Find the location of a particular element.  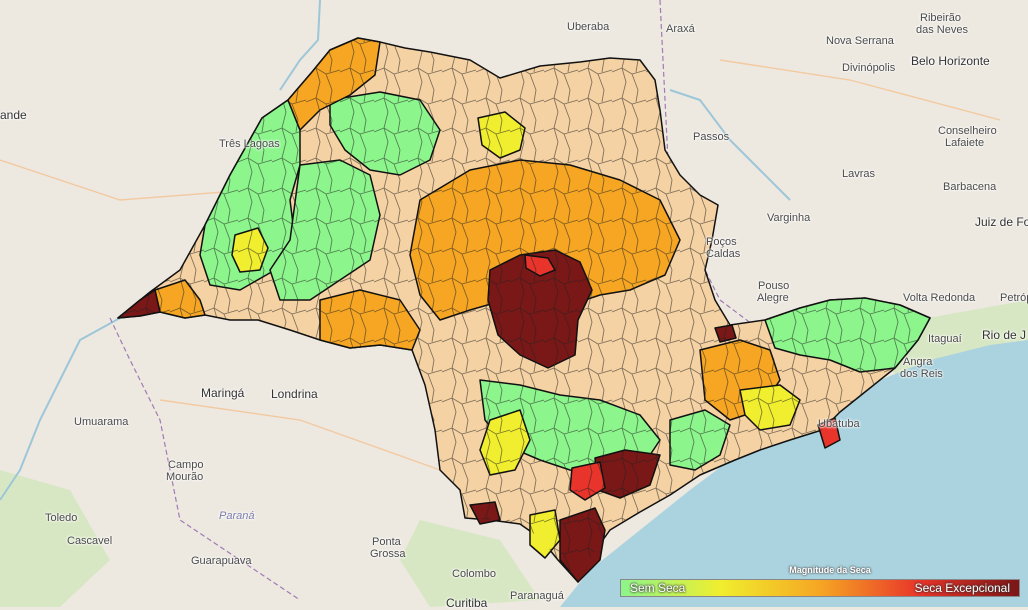

city-label: Belo Horizonte is located at coordinates (950, 61).